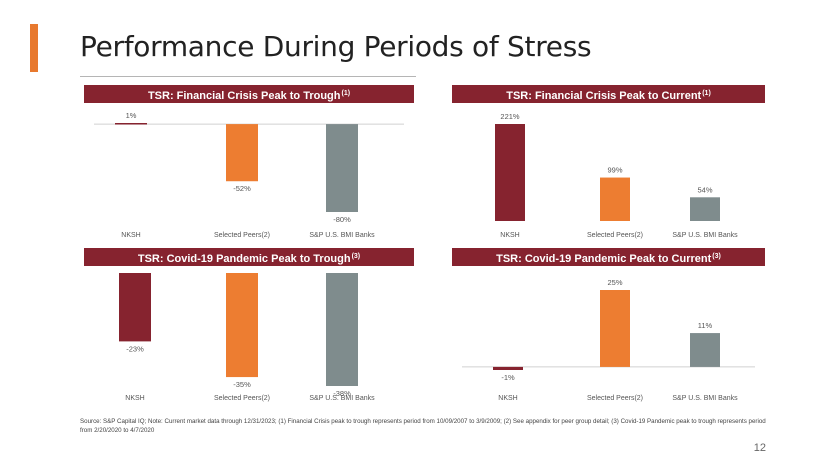 This screenshot has height=468, width=835. I want to click on data-label: -38%, so click(342, 393).